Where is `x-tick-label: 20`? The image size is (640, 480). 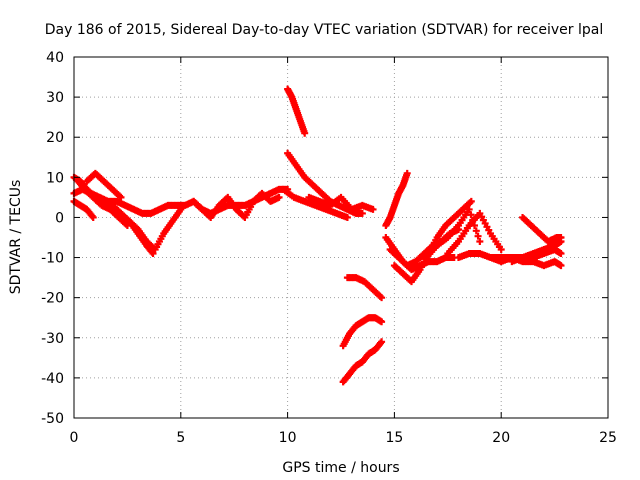
x-tick-label: 20 is located at coordinates (501, 438).